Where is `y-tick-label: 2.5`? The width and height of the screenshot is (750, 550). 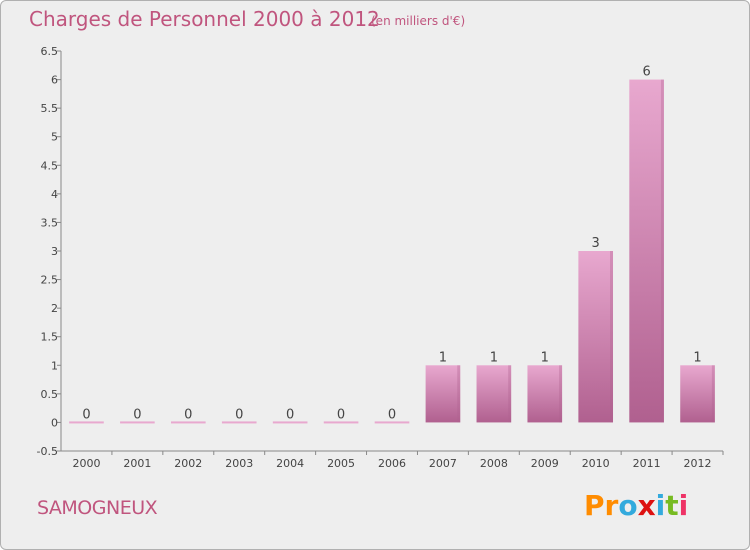
y-tick-label: 2.5 is located at coordinates (50, 280).